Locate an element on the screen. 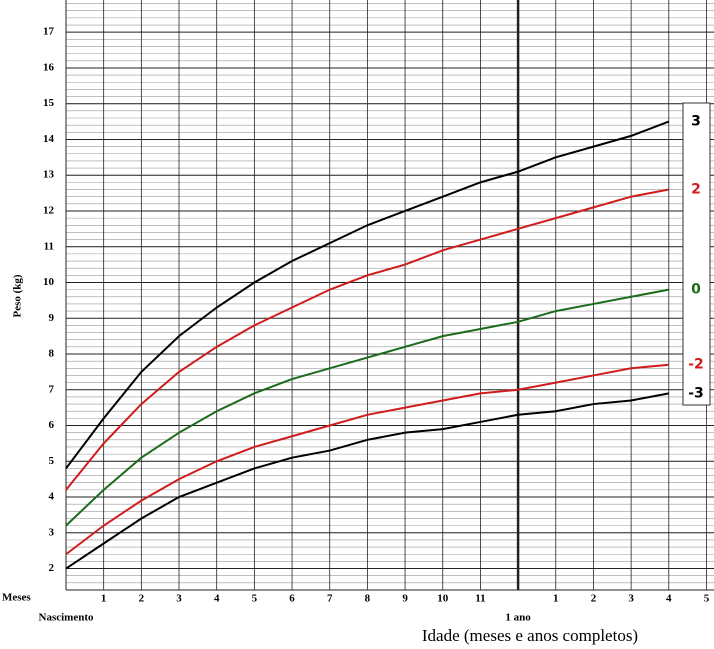 The width and height of the screenshot is (714, 649). y-tick-label: 17 is located at coordinates (49, 32).